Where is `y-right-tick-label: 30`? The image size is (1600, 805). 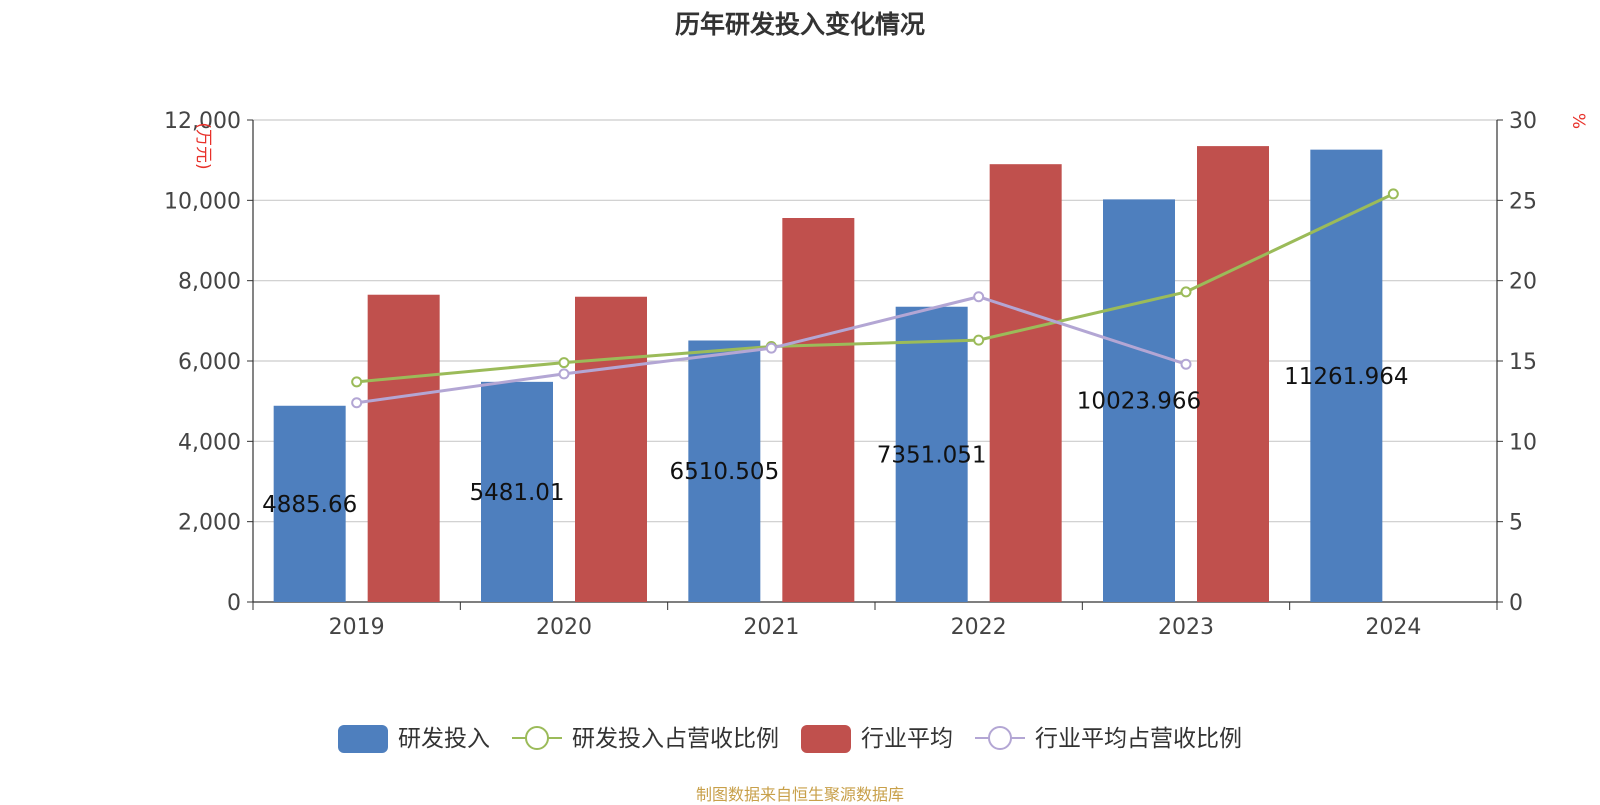
y-right-tick-label: 30 is located at coordinates (1523, 121).